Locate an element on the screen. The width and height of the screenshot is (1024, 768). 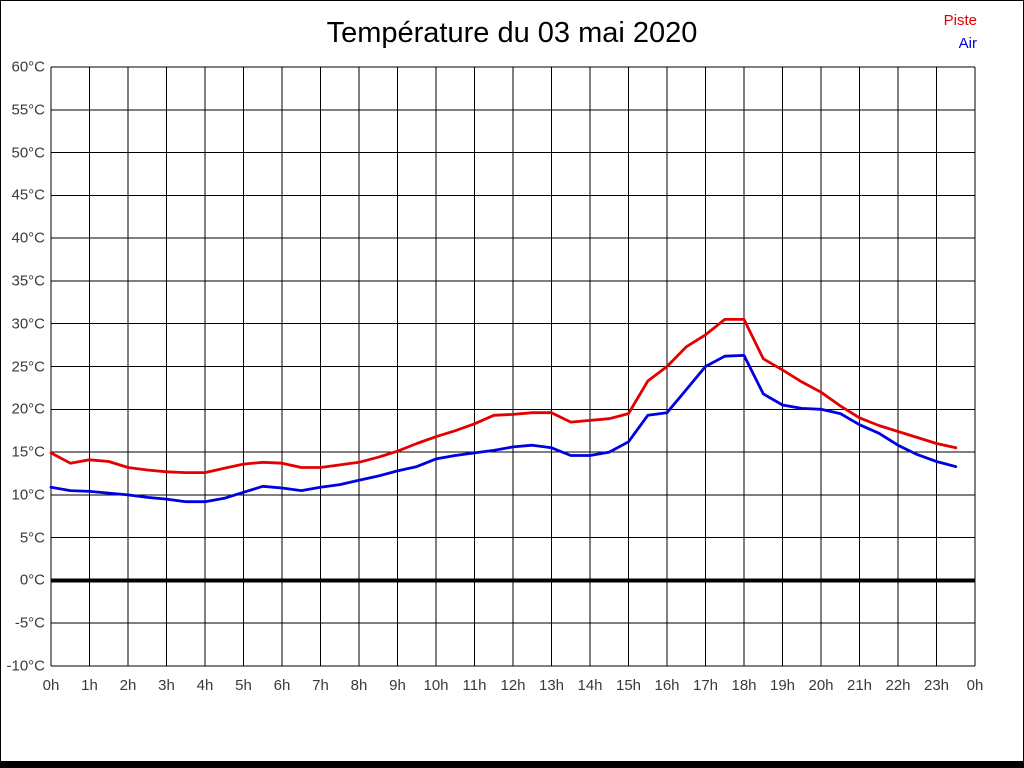
x-tick-label: 13h is located at coordinates (551, 685).